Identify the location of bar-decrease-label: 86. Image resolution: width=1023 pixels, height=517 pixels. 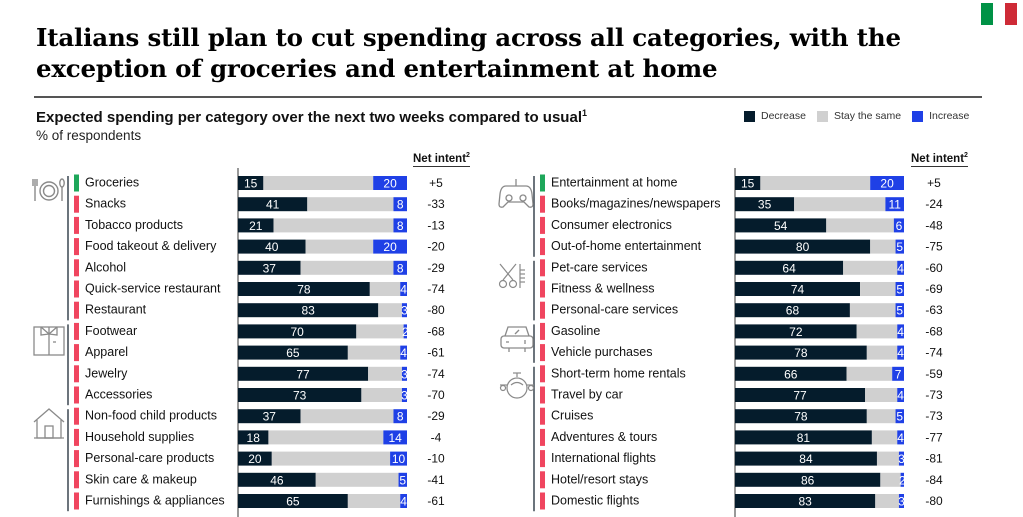
(808, 480).